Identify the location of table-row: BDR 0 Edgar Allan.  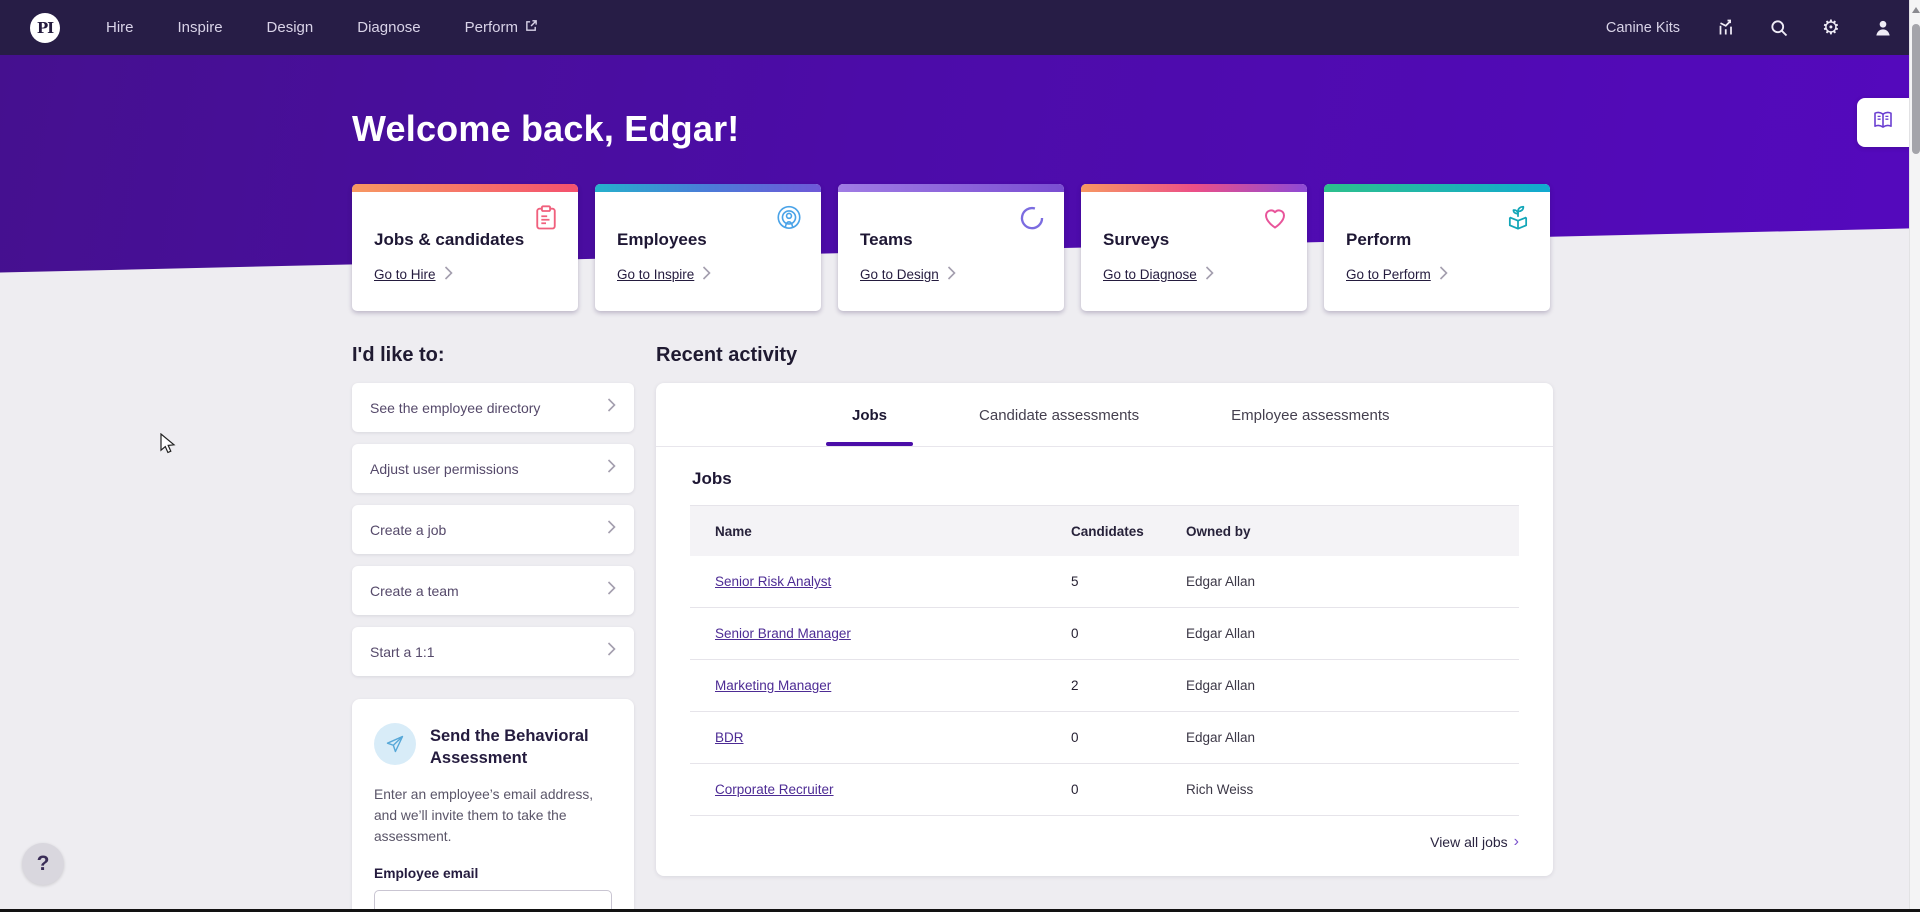
(1104, 738).